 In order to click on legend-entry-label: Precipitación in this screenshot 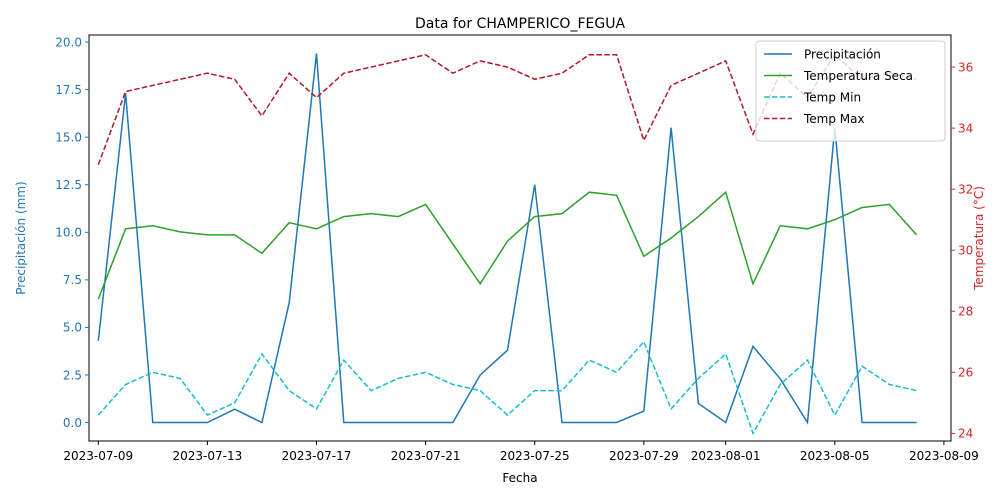, I will do `click(842, 54)`.